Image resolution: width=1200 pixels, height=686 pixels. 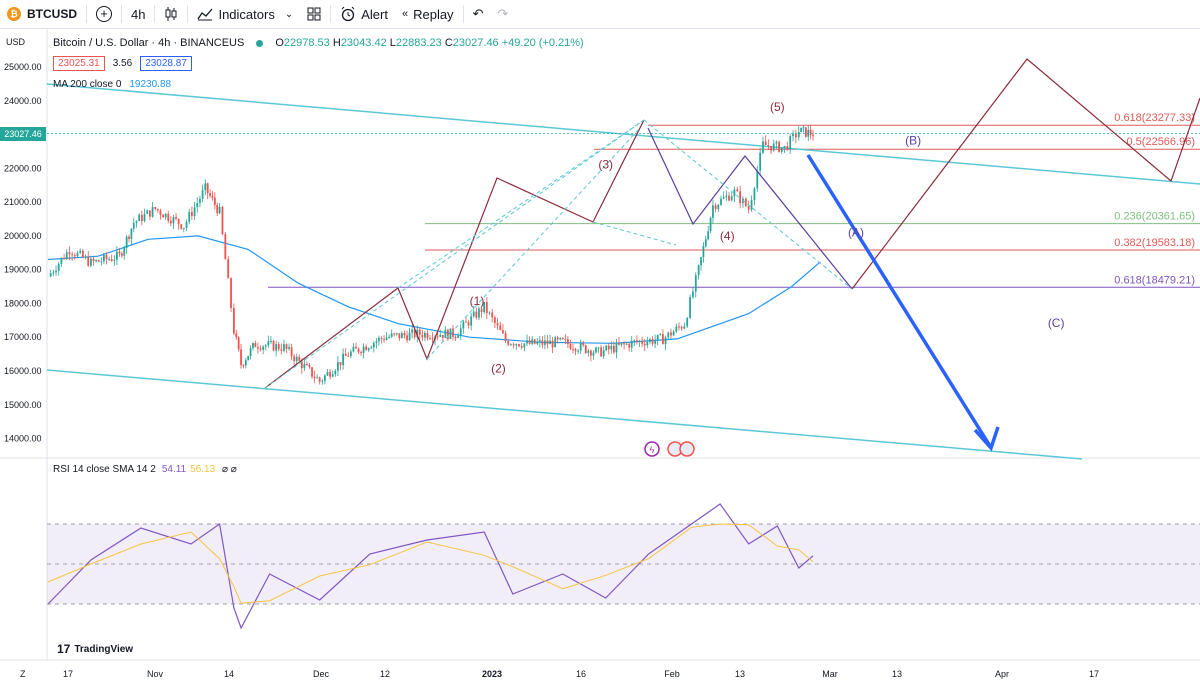 I want to click on bitcoin-icon: ₿, so click(x=14, y=14).